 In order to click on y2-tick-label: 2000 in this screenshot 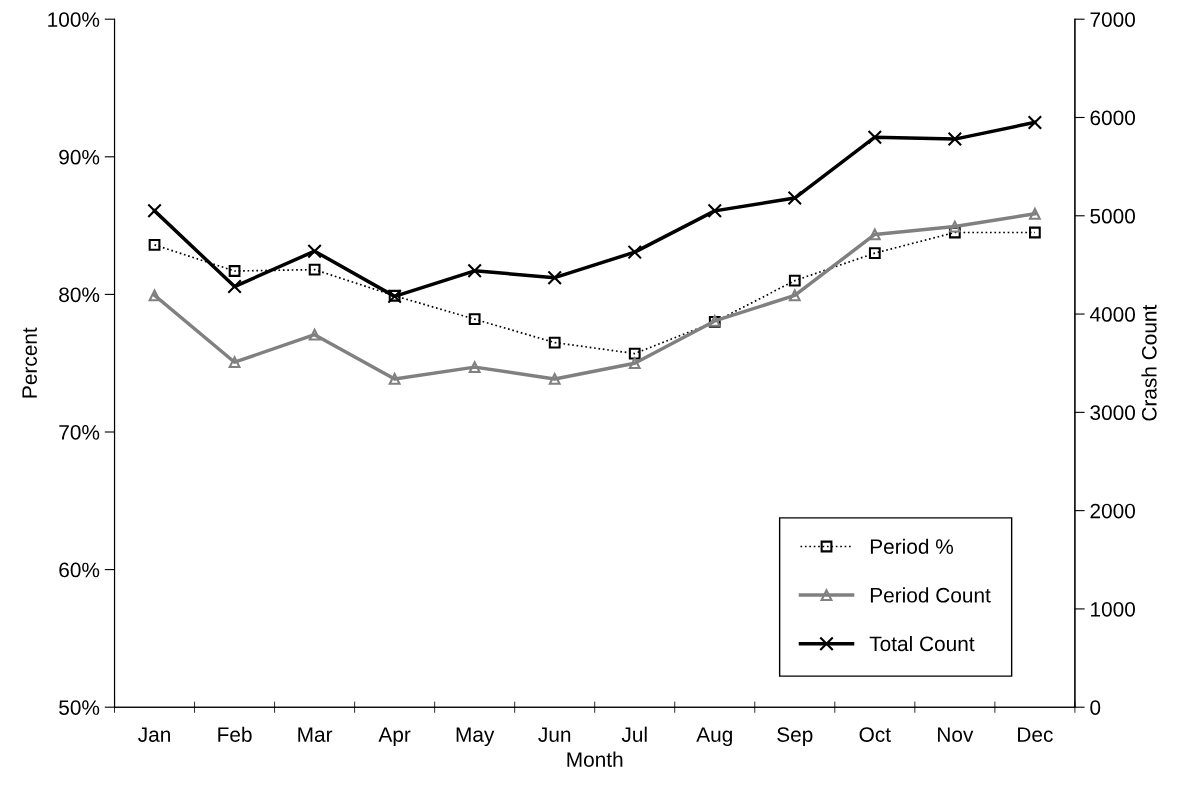, I will do `click(1113, 511)`.